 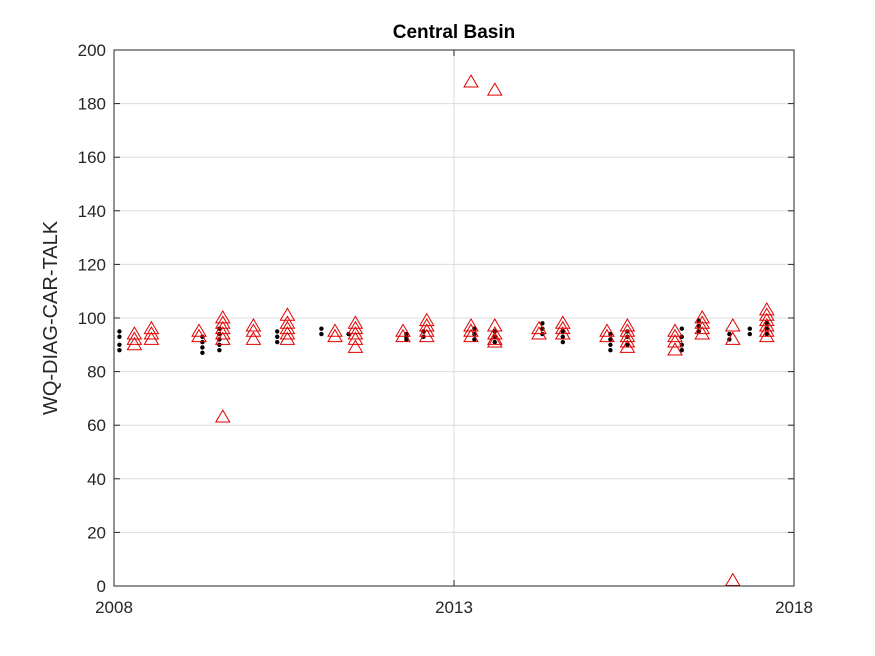 What do you see at coordinates (92, 157) in the screenshot?
I see `y-tick-label: 160` at bounding box center [92, 157].